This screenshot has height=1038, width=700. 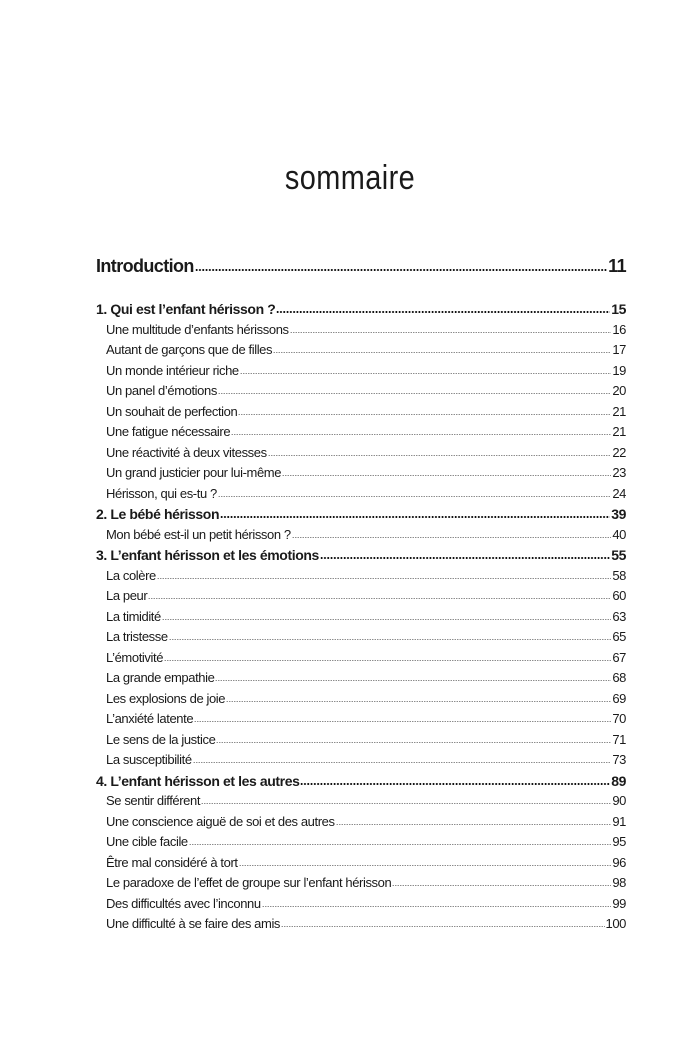 I want to click on toc-entry: La grande empathie 68, so click(x=361, y=678).